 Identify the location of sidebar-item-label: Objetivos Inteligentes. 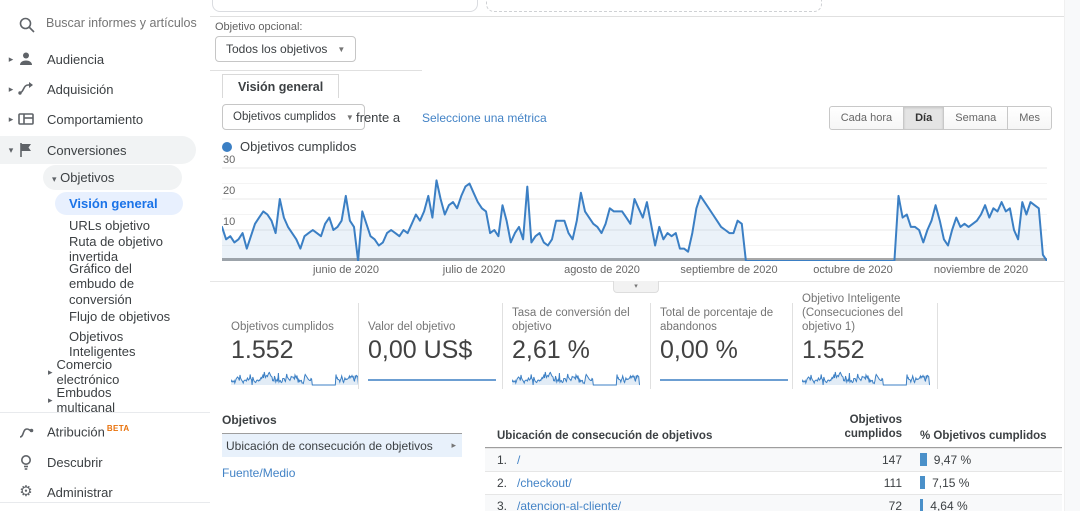
(102, 344).